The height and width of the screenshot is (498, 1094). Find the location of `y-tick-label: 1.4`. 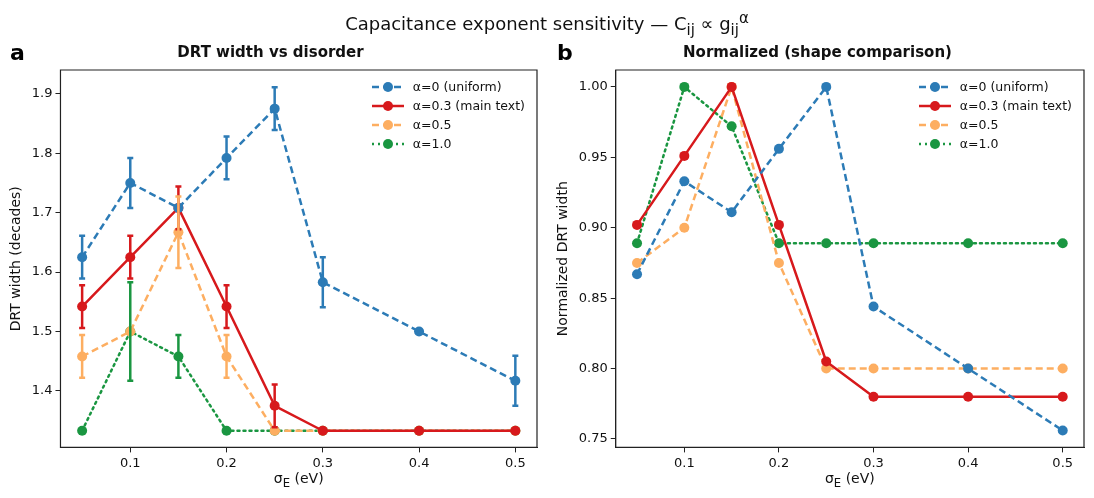

y-tick-label: 1.4 is located at coordinates (42, 390).